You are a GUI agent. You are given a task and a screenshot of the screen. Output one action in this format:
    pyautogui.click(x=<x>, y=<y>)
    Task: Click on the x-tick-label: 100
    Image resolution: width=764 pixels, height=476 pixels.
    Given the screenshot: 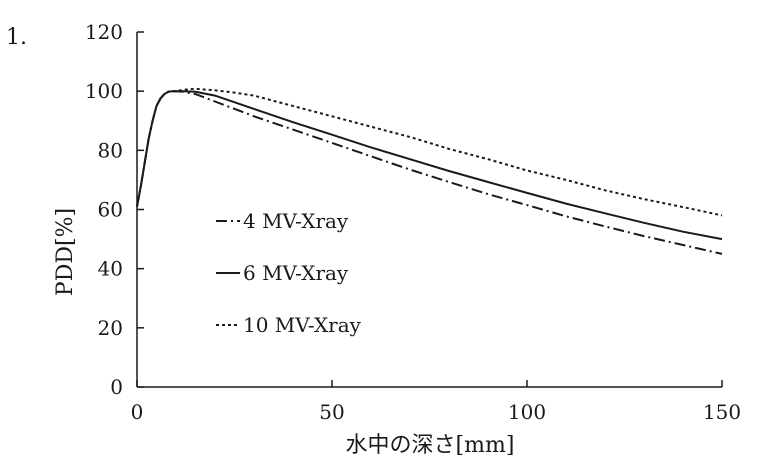 What is the action you would take?
    pyautogui.click(x=527, y=412)
    